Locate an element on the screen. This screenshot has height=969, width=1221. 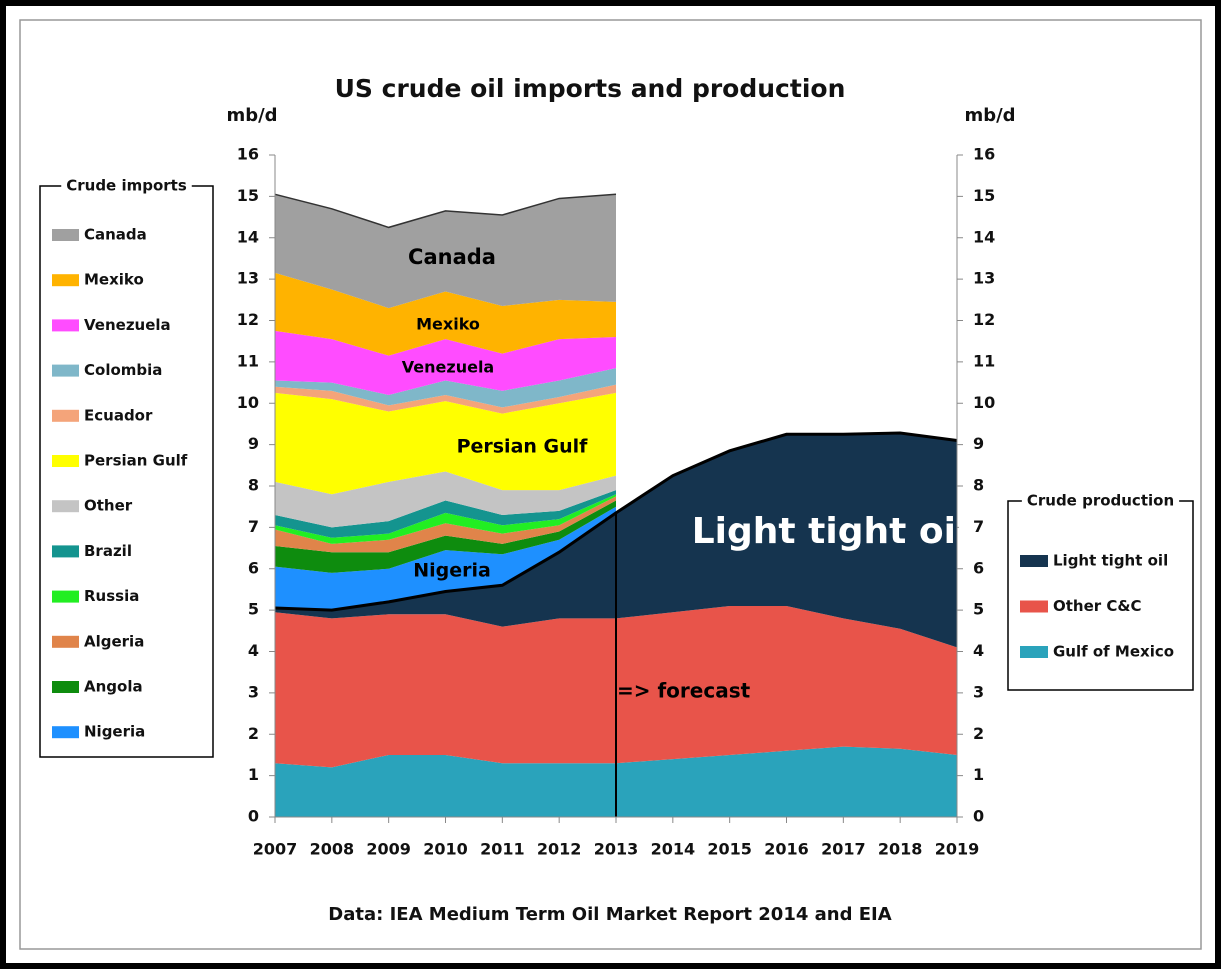
y2-tick-label: 14 is located at coordinates (984, 236).